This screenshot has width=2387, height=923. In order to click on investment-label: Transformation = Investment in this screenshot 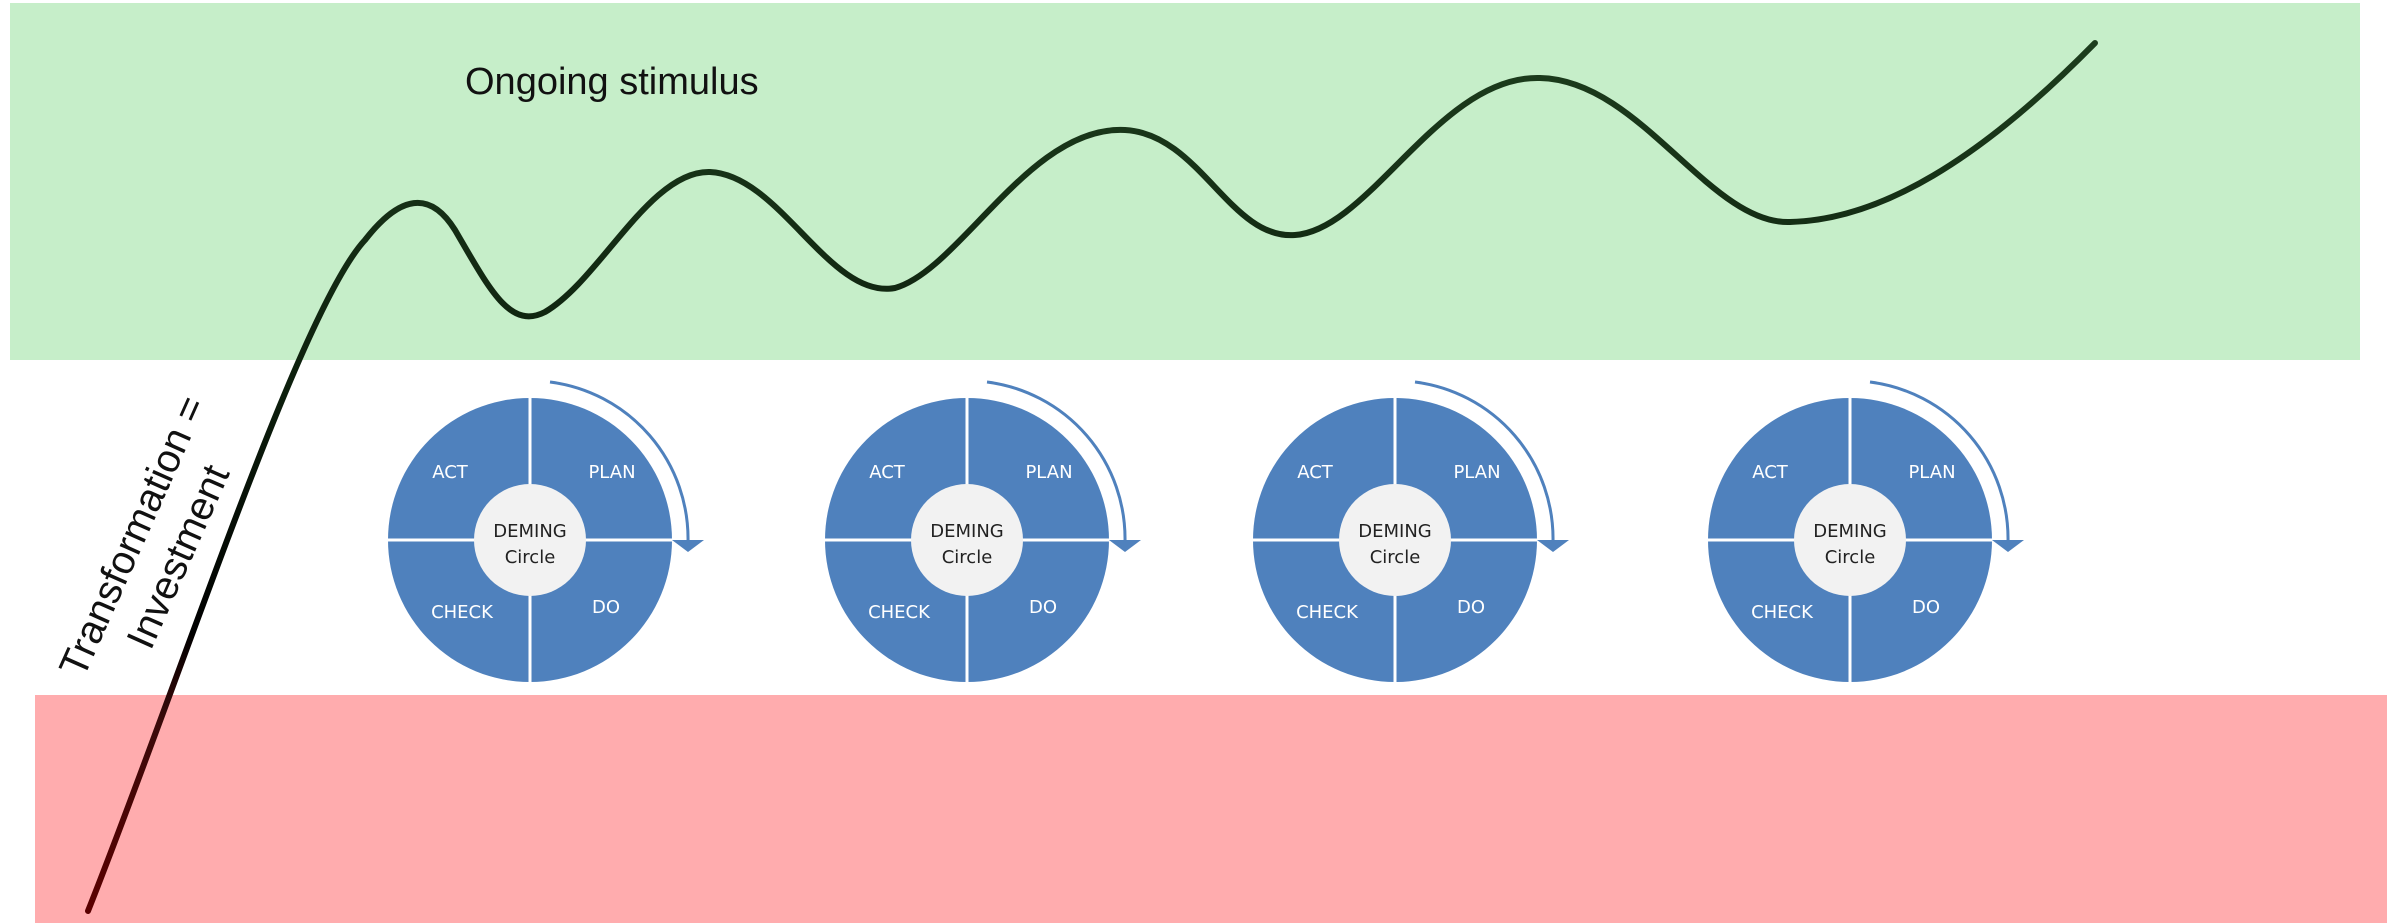, I will do `click(144, 537)`.